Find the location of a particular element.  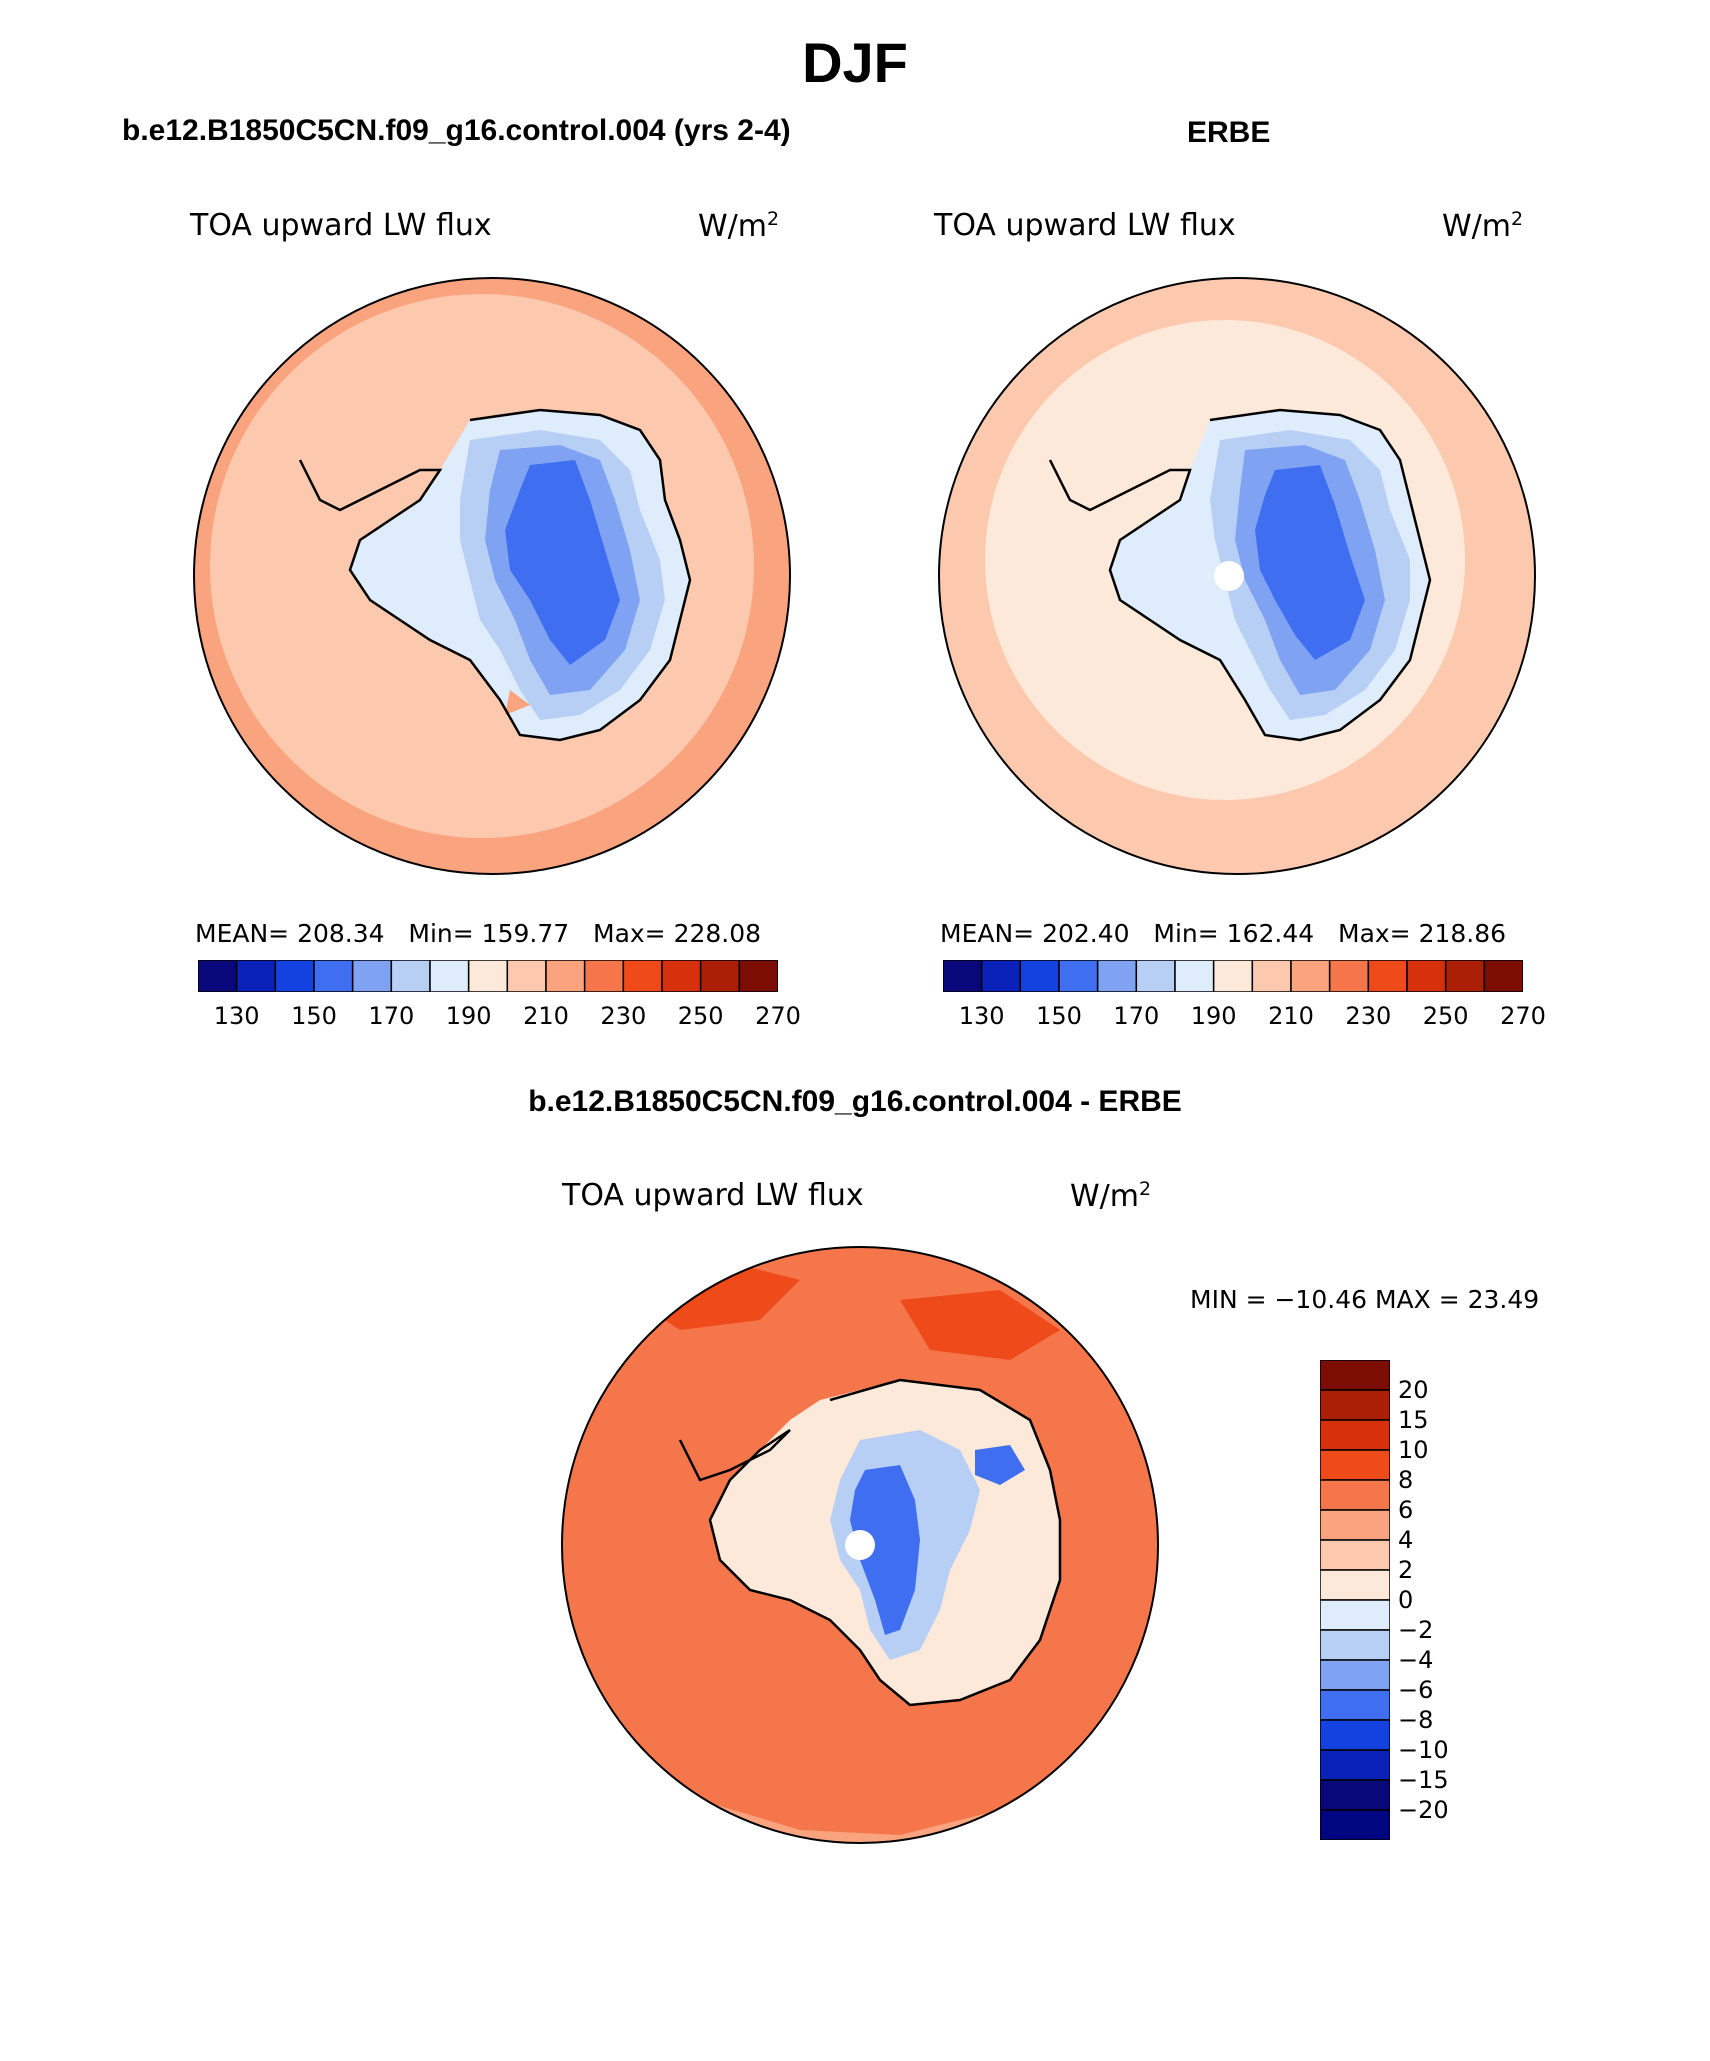

panel-2-units-label: W/m2 is located at coordinates (1483, 226).